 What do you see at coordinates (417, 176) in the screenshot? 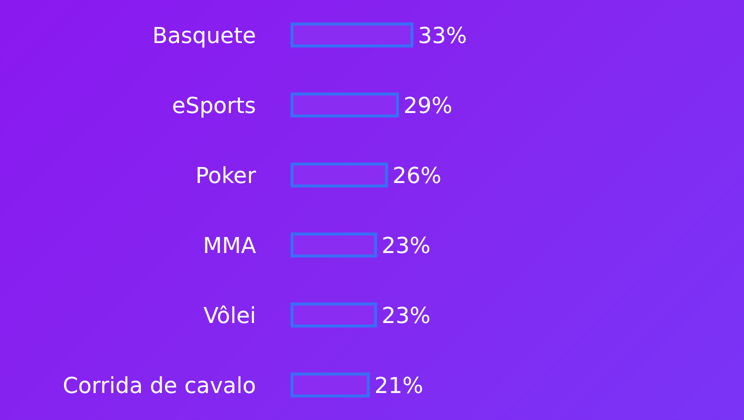
I see `data-label: 26%` at bounding box center [417, 176].